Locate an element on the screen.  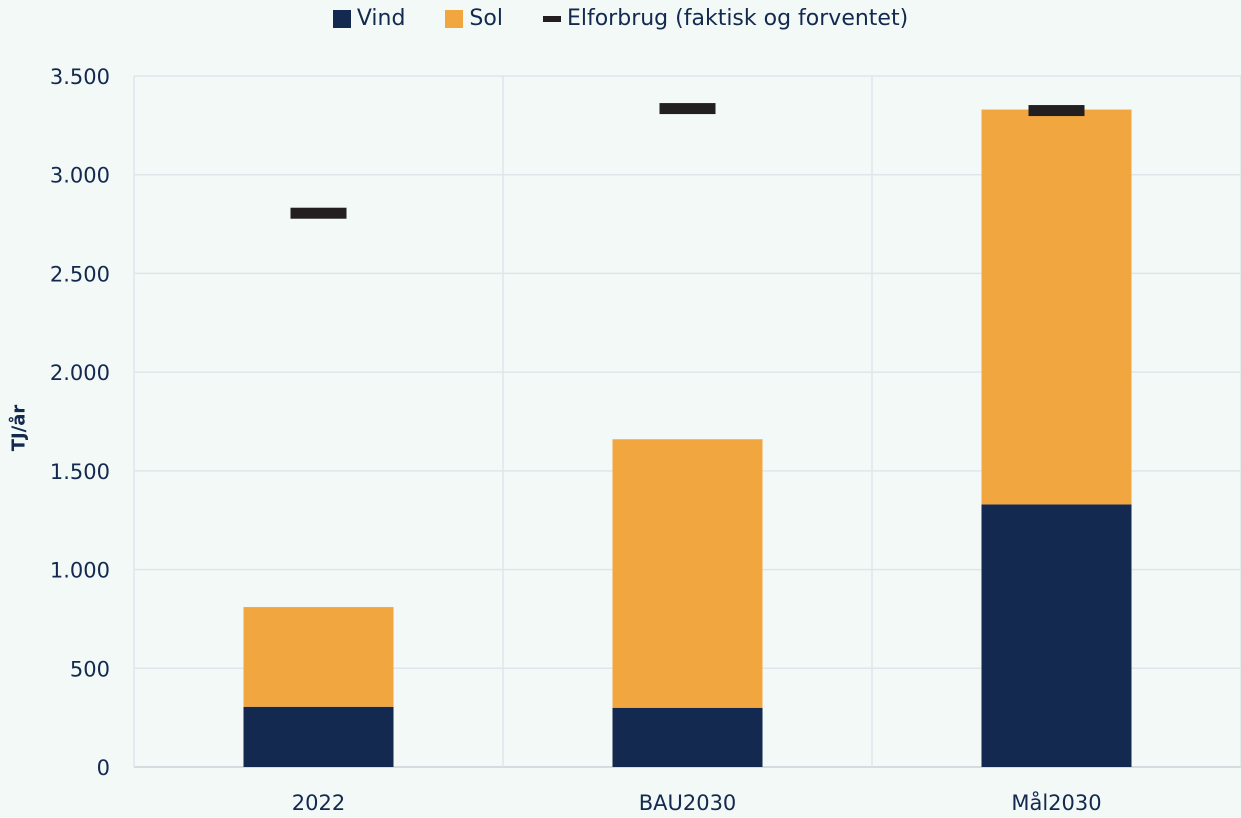
legend-item-elforbrug: Elforbrug (faktisk og forventet) is located at coordinates (725, 18).